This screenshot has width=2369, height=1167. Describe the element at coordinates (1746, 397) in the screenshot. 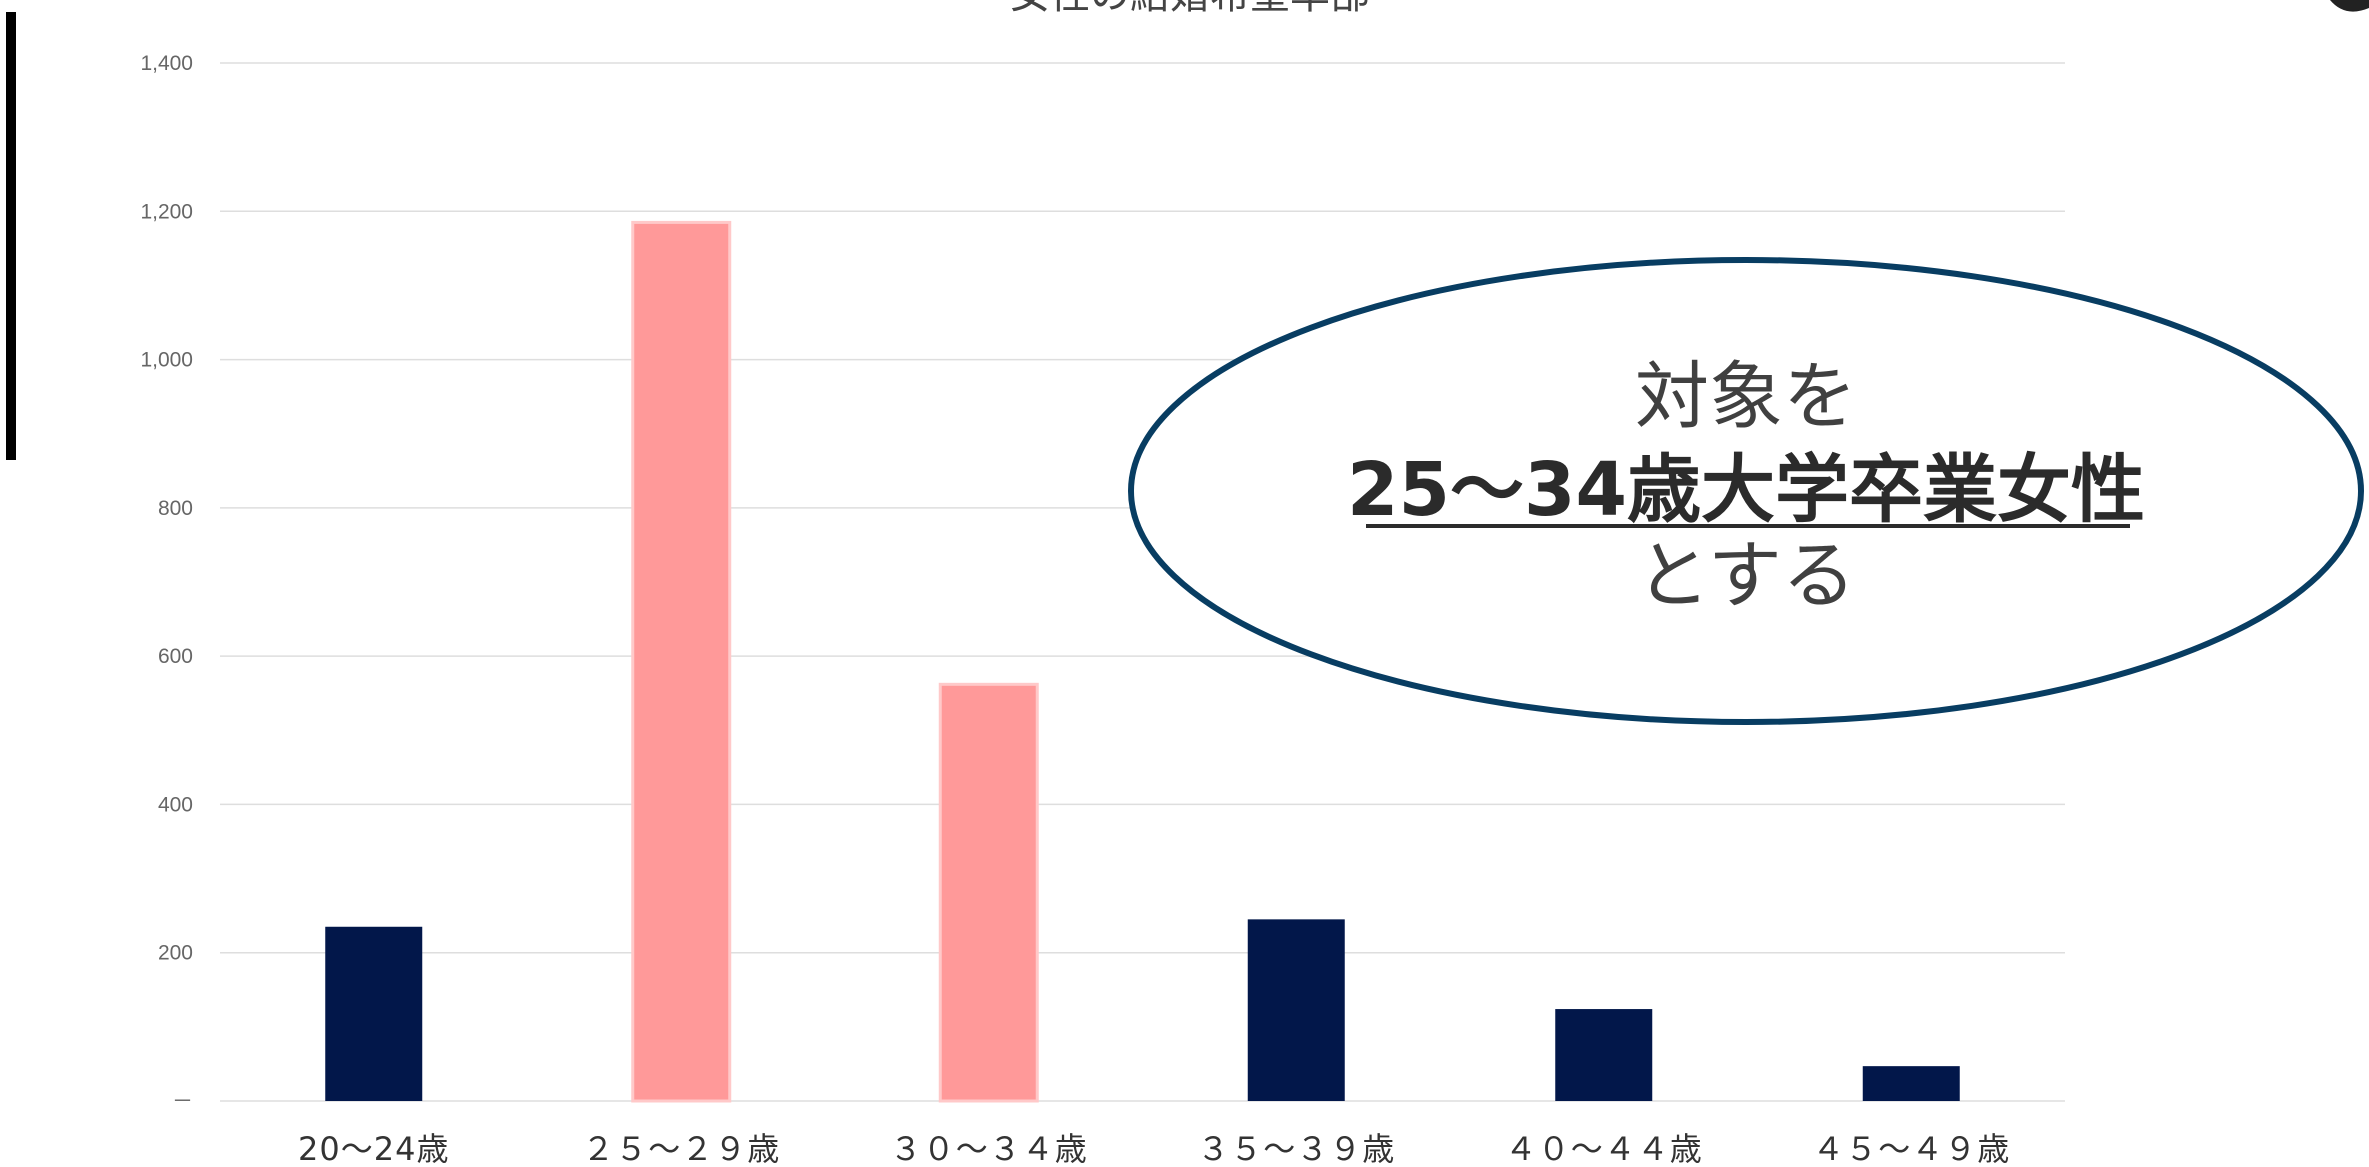

I see `callout-line-1: 対象を` at that location.